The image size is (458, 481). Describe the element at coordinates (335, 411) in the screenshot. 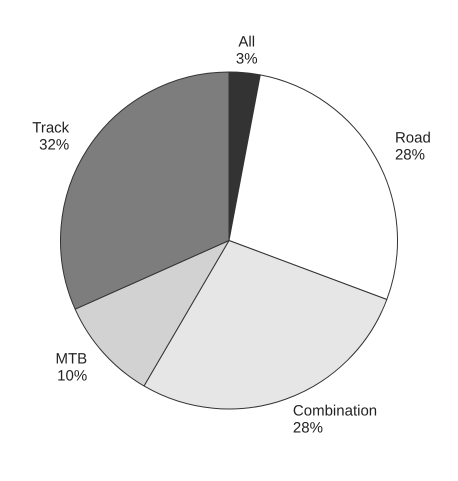

I see `slice-label: Combination` at that location.